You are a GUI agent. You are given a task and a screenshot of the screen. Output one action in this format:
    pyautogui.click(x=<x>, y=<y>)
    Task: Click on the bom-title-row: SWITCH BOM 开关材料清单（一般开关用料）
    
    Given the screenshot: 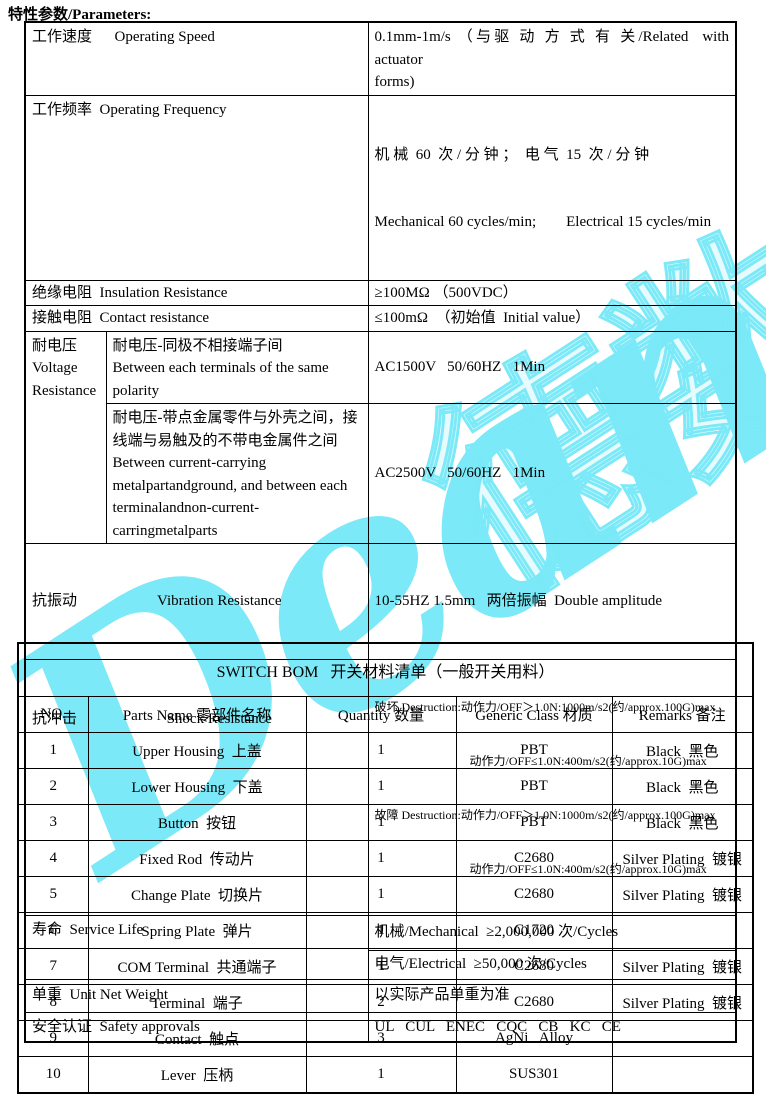 What is the action you would take?
    pyautogui.click(x=385, y=669)
    